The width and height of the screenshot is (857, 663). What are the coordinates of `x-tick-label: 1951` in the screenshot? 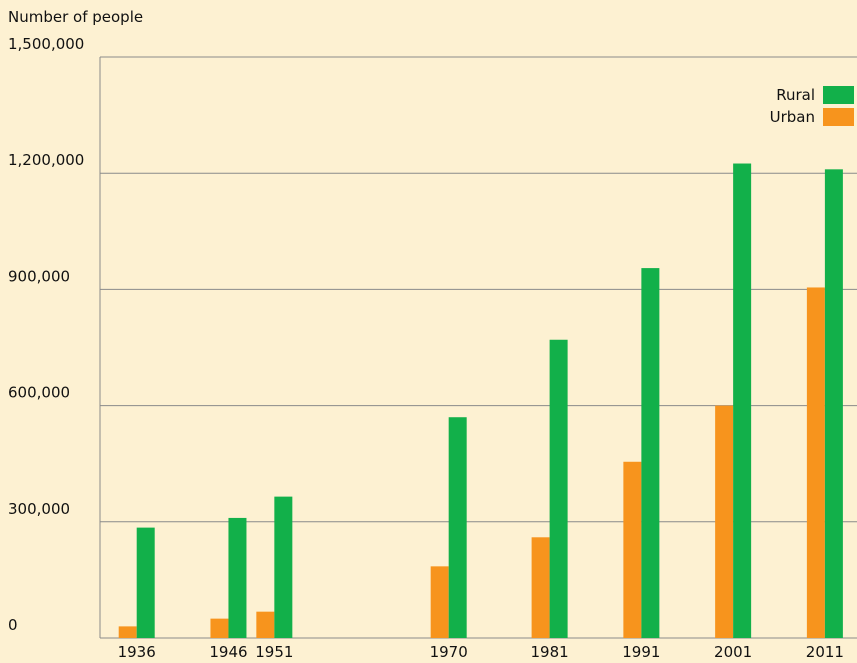 It's located at (274, 652).